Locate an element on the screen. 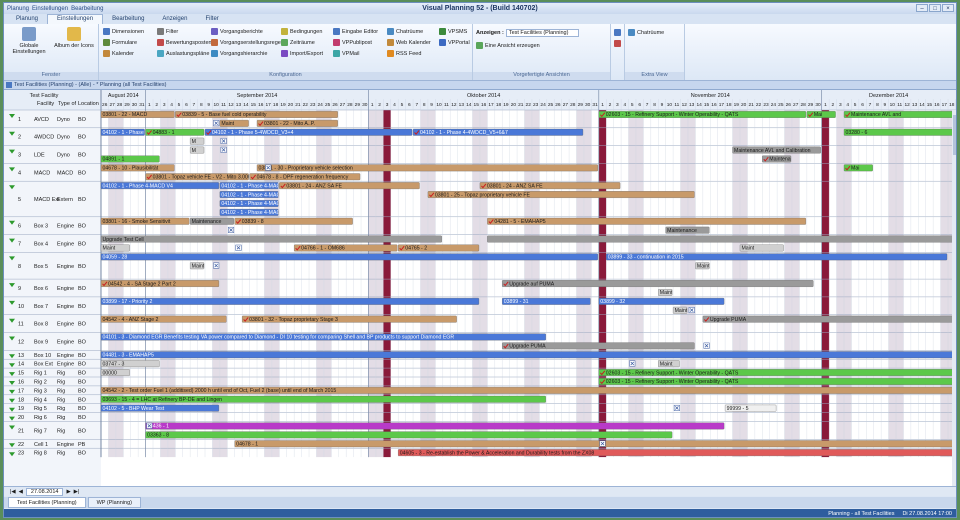 The width and height of the screenshot is (960, 520). quick-access-item: Planung is located at coordinates (18, 8).